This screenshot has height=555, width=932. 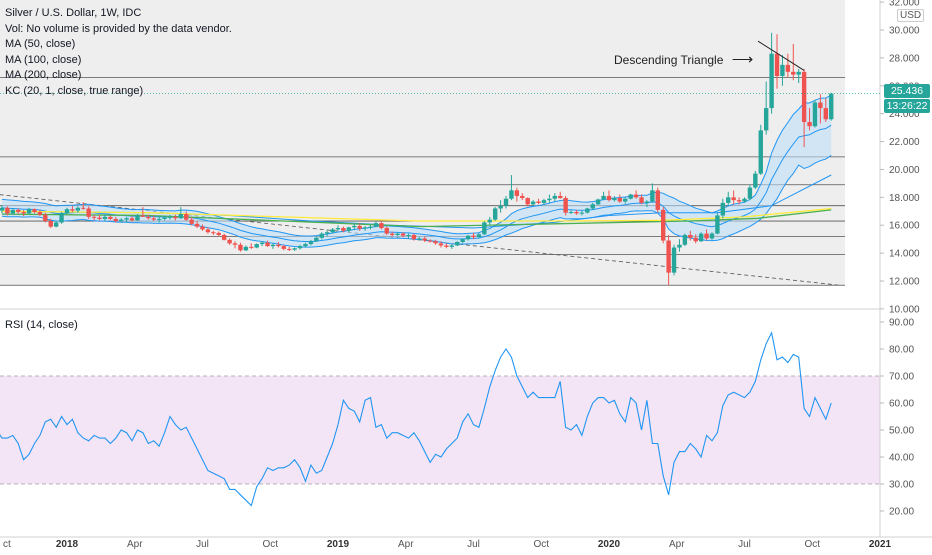 What do you see at coordinates (43, 75) in the screenshot?
I see `ma200-legend: MA (200, close)` at bounding box center [43, 75].